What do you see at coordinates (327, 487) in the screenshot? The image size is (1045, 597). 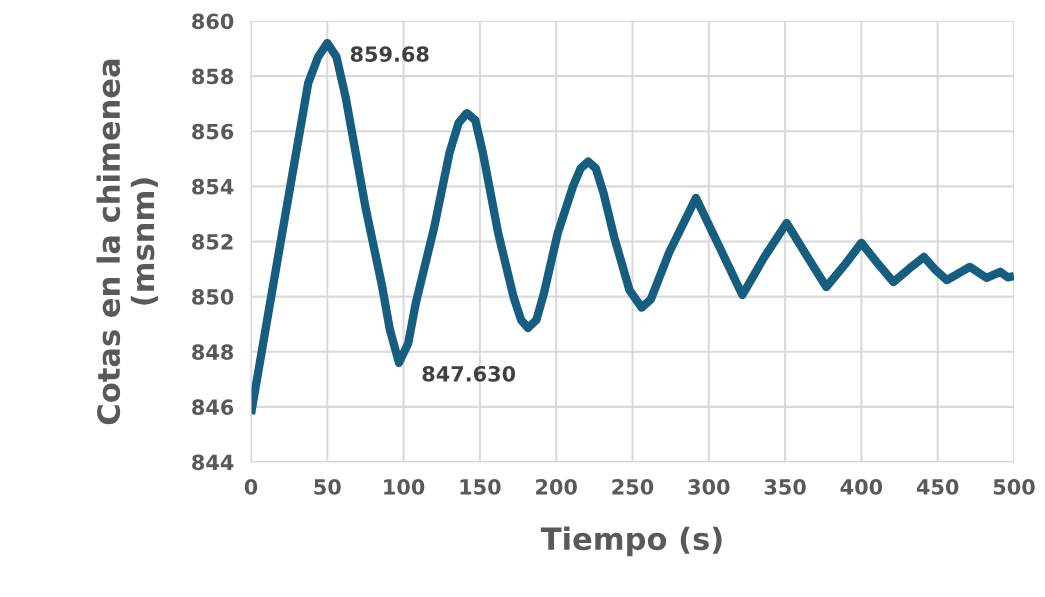 I see `x-tick-label: 50` at bounding box center [327, 487].